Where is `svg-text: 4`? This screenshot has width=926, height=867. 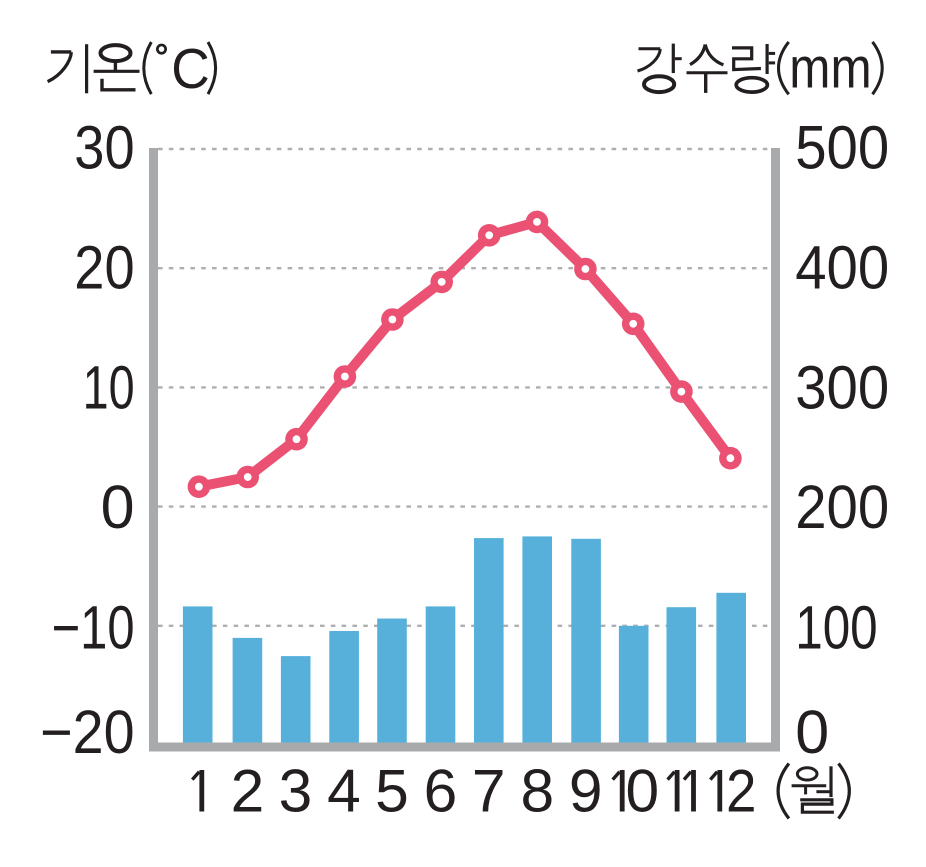
svg-text: 4 is located at coordinates (344, 791).